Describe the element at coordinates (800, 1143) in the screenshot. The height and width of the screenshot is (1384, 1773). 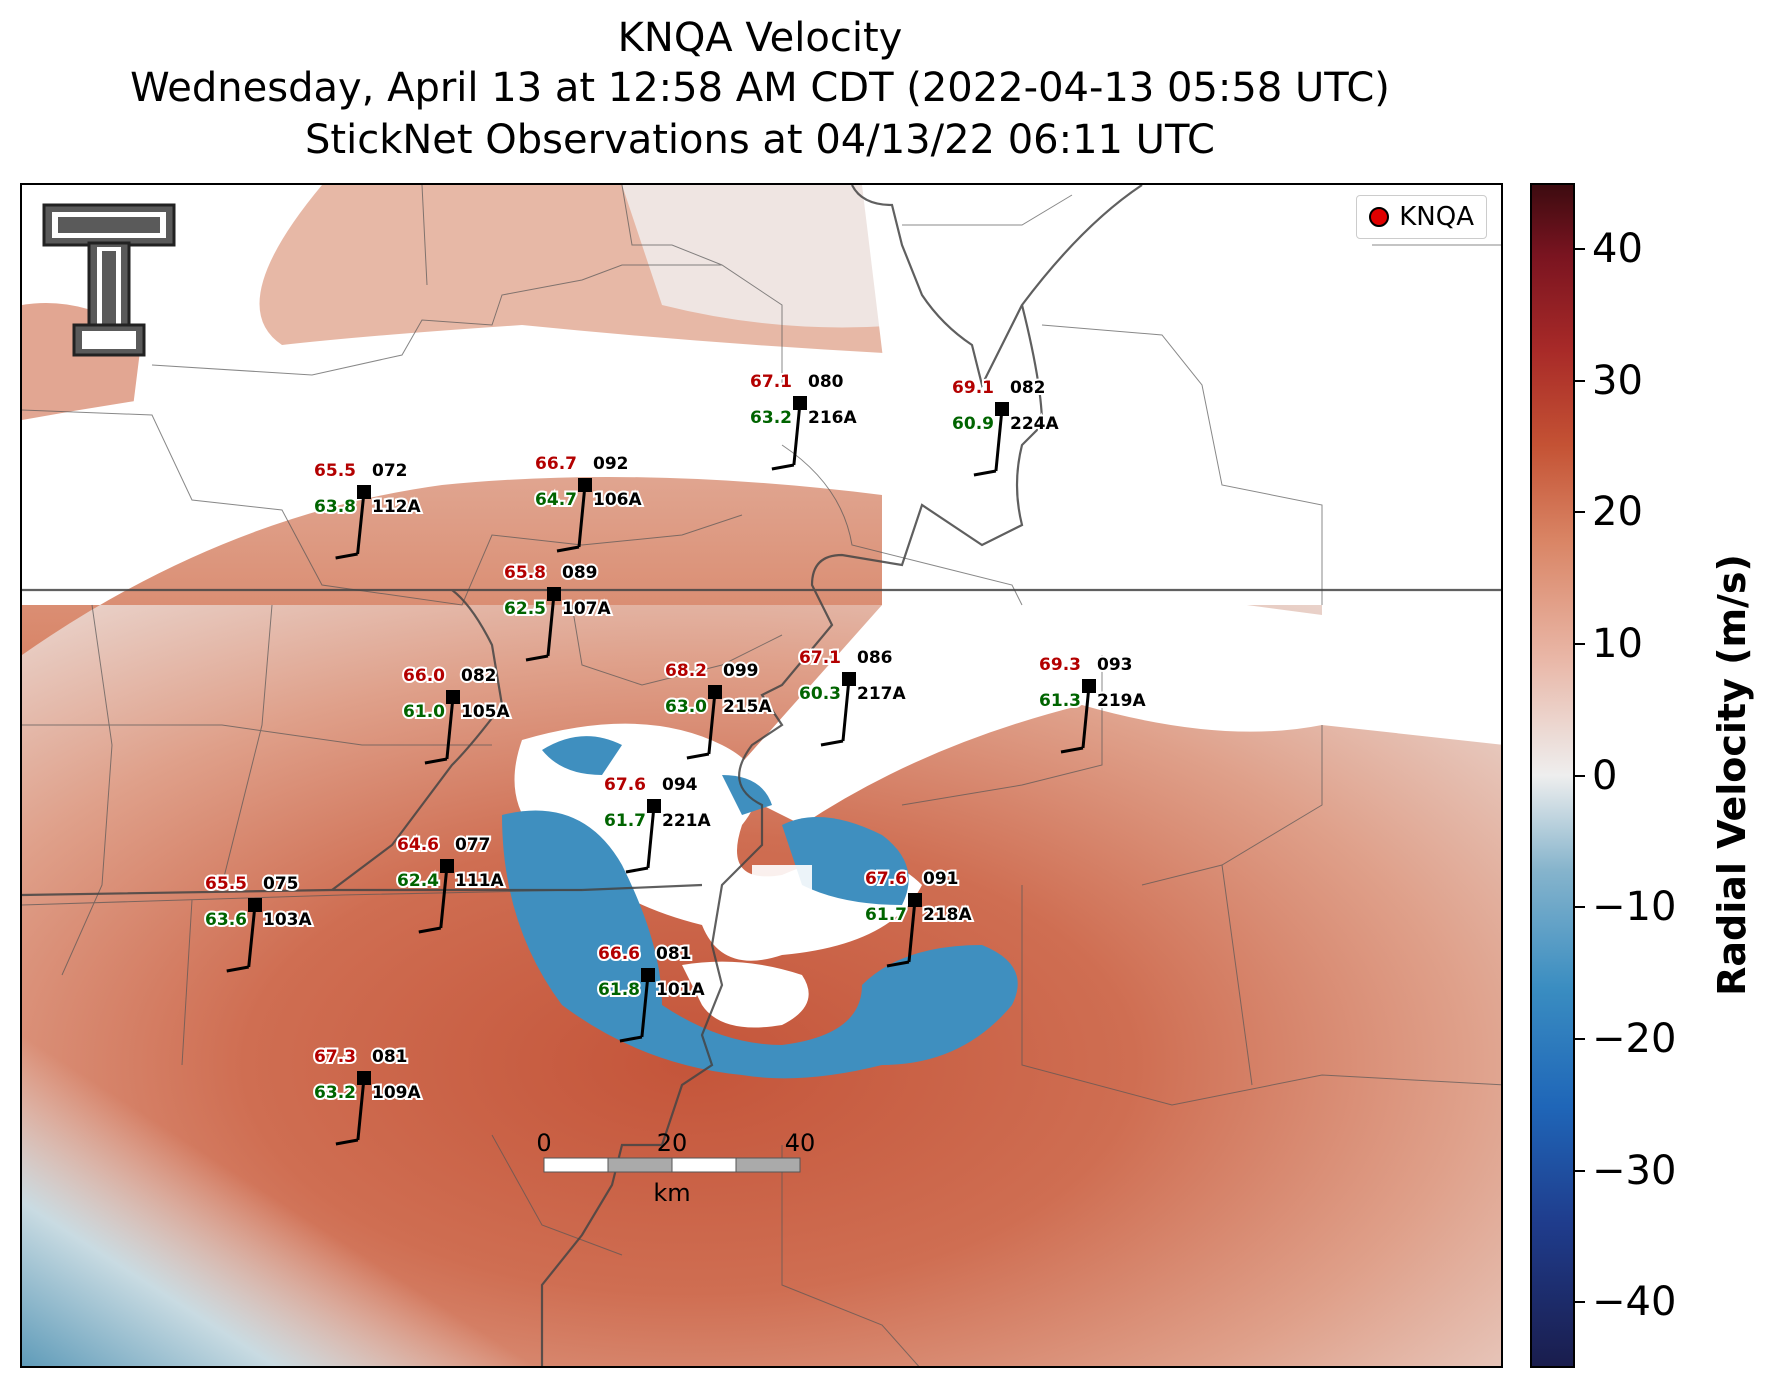
I see `scale-label-40: 40` at that location.